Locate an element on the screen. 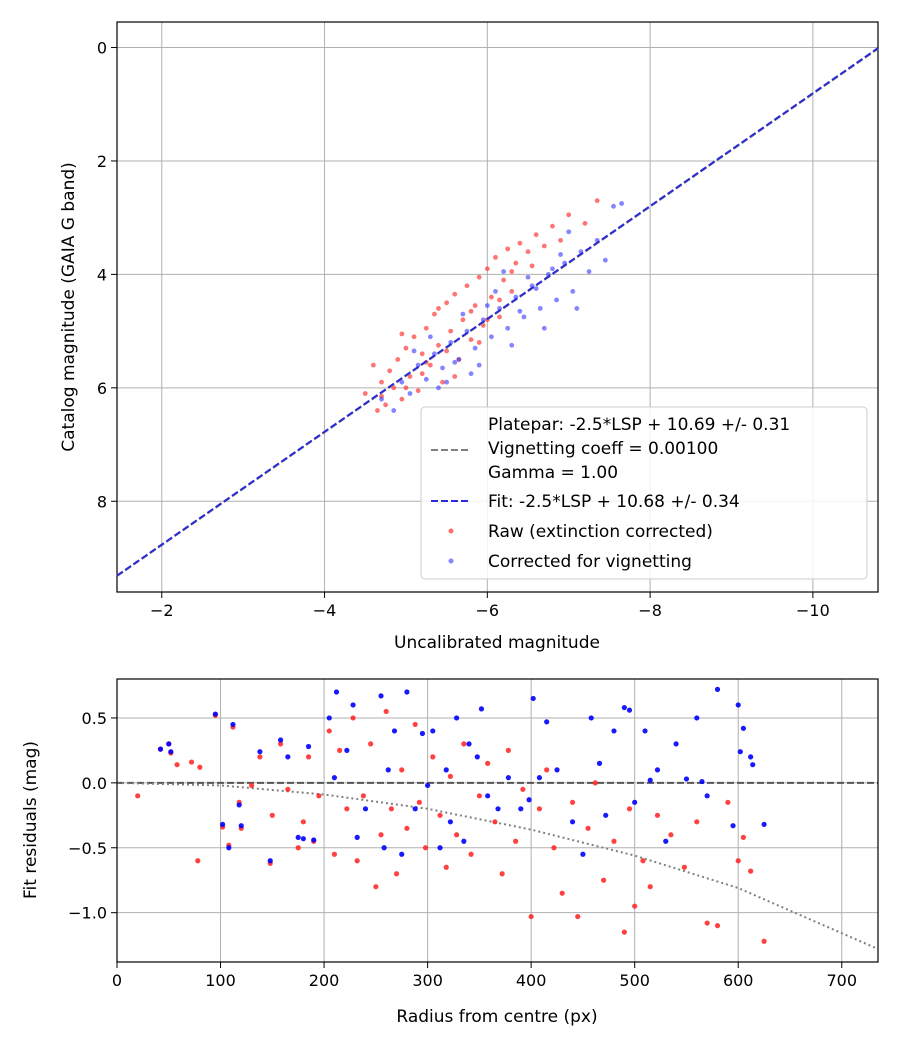 The height and width of the screenshot is (1050, 900). legend-platepar-label-line2: Vignetting coeff = 0.00100 is located at coordinates (603, 449).